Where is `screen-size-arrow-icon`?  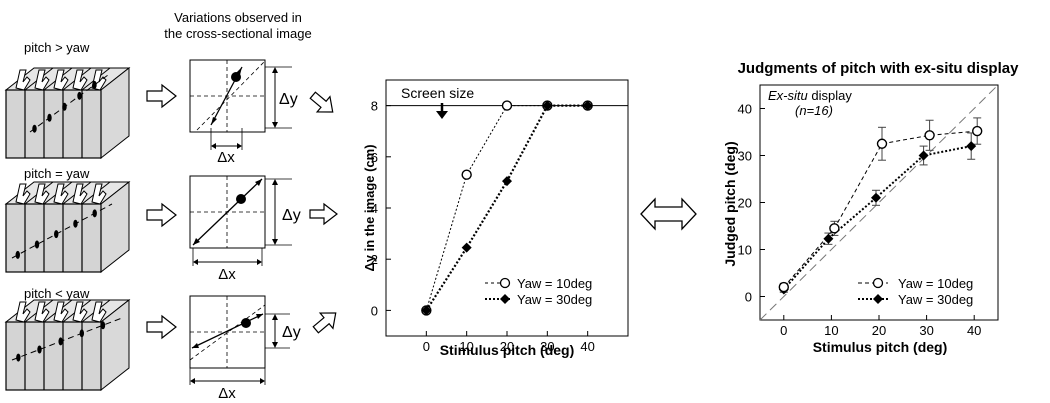
screen-size-arrow-icon is located at coordinates (442, 111).